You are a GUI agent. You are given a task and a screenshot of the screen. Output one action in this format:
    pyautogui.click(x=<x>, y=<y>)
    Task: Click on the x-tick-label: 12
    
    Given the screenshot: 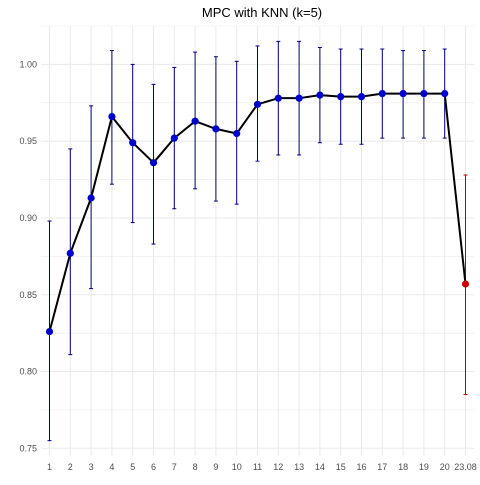 What is the action you would take?
    pyautogui.click(x=278, y=467)
    